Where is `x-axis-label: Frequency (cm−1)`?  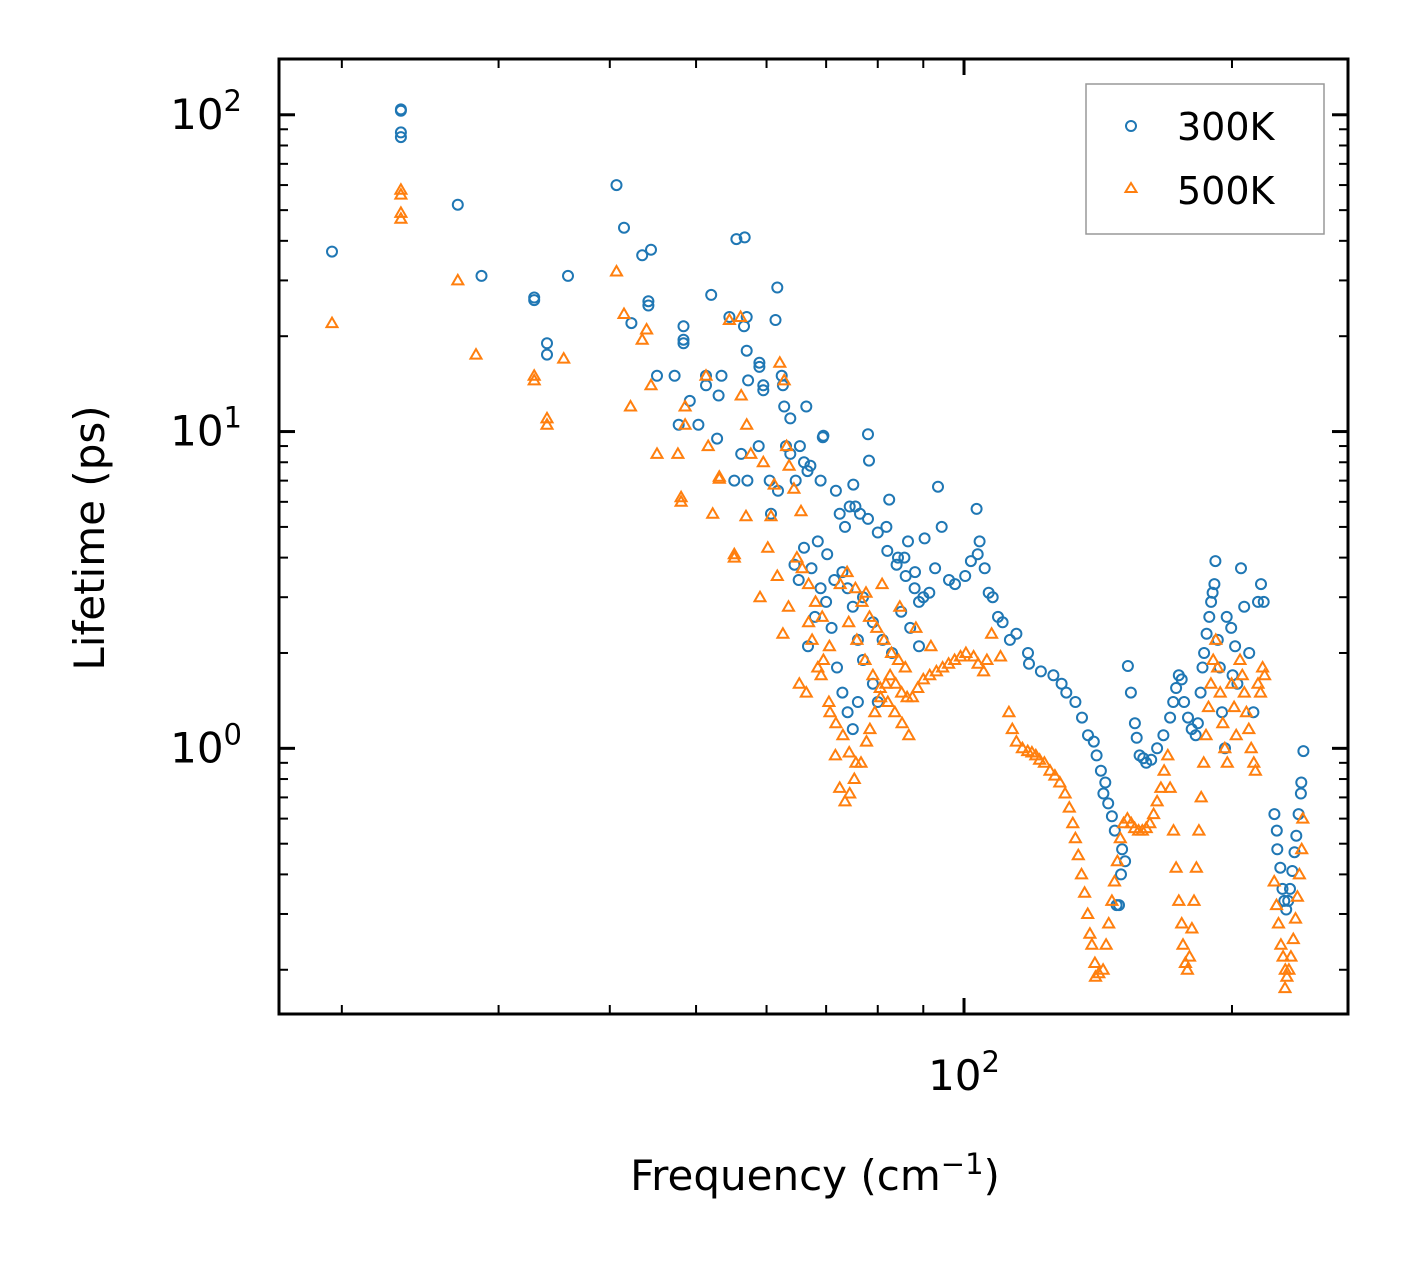 x-axis-label: Frequency (cm−1) is located at coordinates (815, 1173).